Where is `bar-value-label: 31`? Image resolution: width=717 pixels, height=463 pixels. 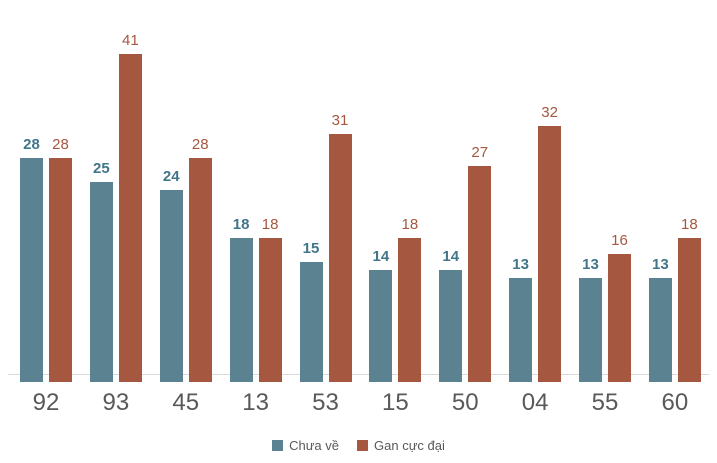
bar-value-label: 31 is located at coordinates (340, 120).